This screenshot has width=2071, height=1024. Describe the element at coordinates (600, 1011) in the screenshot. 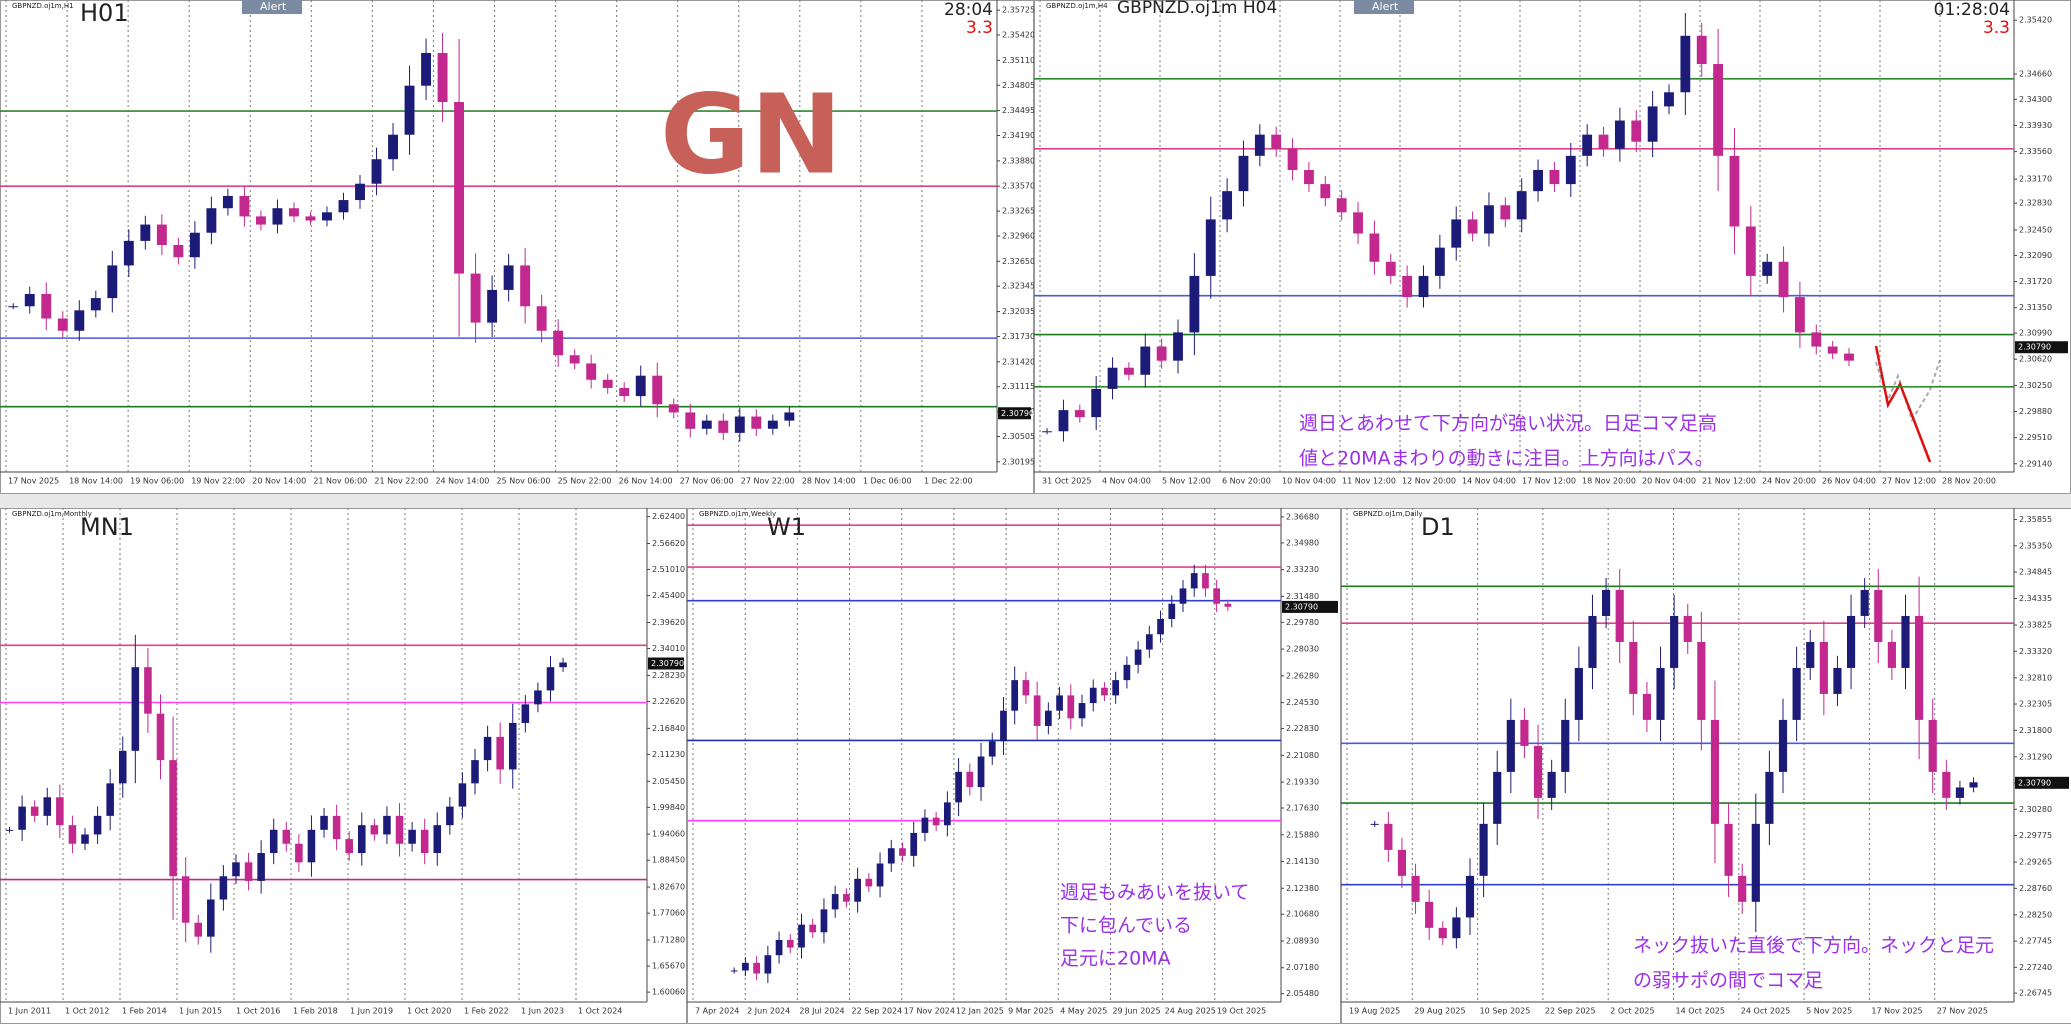

I see `date-label: 1 Oct 2024` at that location.